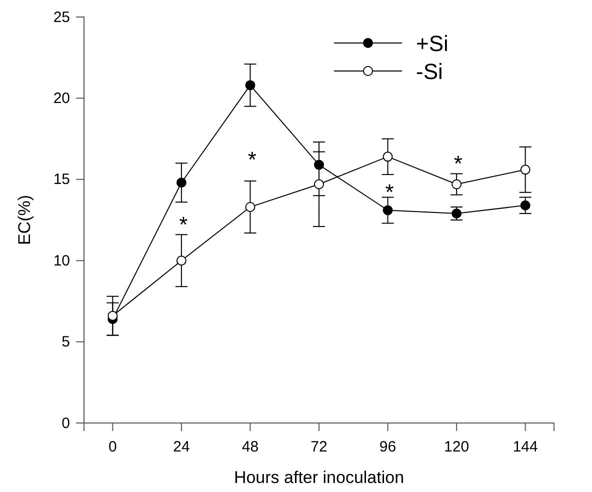 This screenshot has width=592, height=492. Describe the element at coordinates (61, 179) in the screenshot. I see `y-tick-label: 15` at that location.